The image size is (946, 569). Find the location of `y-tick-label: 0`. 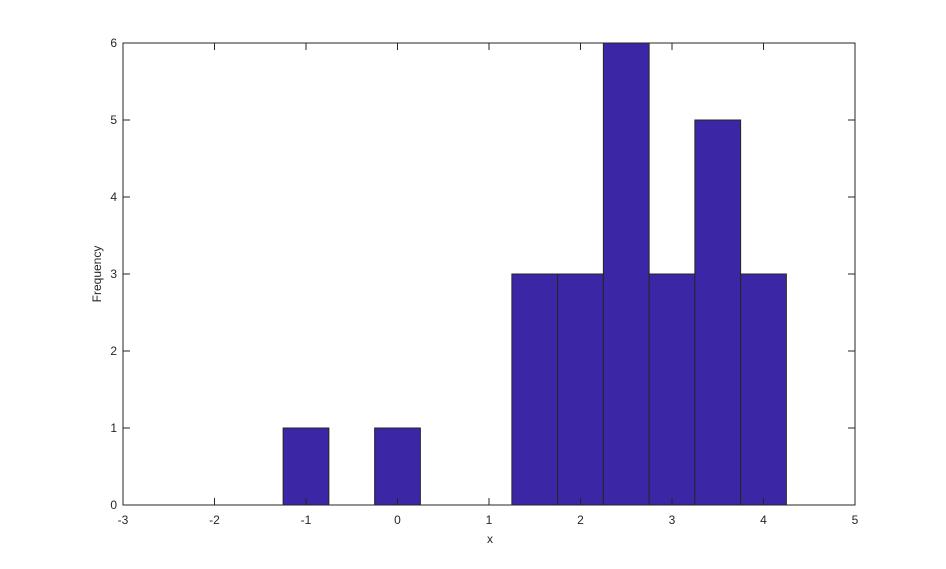

y-tick-label: 0 is located at coordinates (113, 505).